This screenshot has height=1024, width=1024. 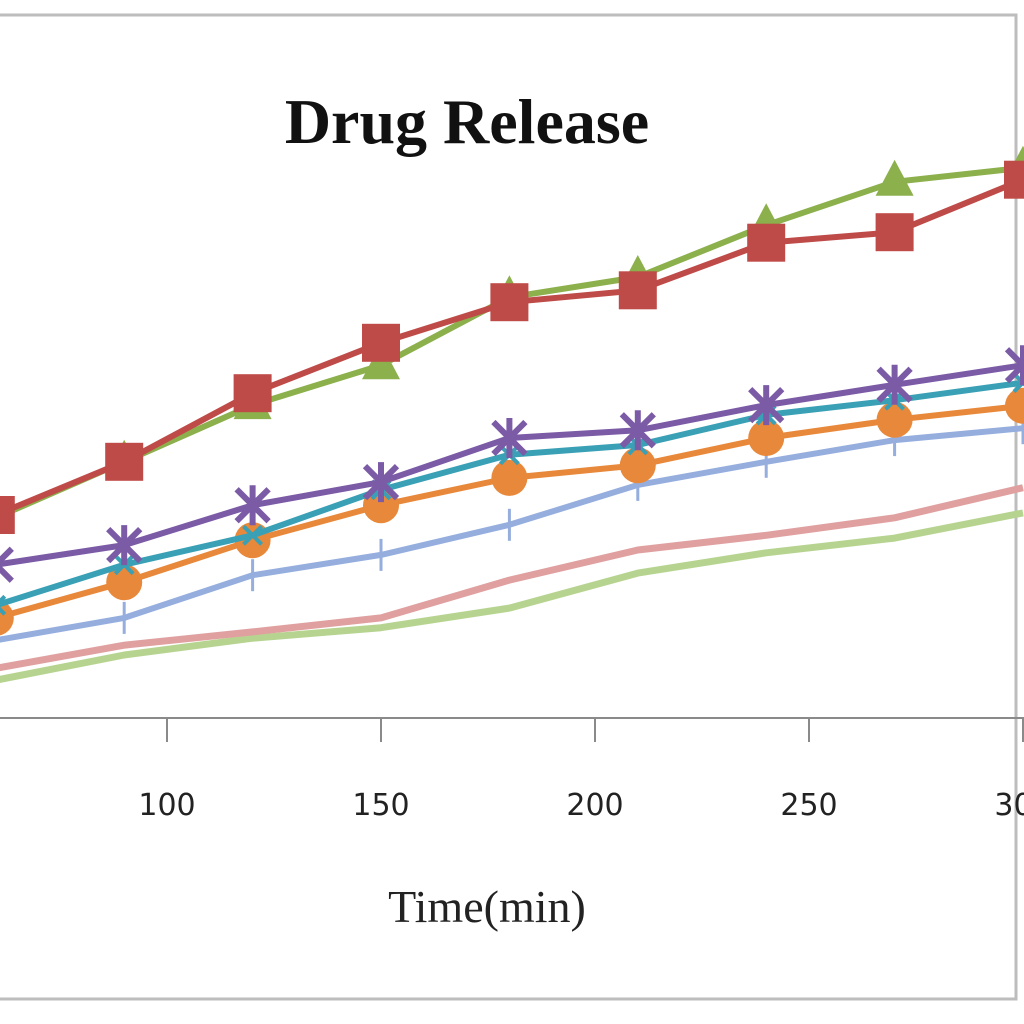 What do you see at coordinates (487, 906) in the screenshot?
I see `x-axis-label: Time(min)` at bounding box center [487, 906].